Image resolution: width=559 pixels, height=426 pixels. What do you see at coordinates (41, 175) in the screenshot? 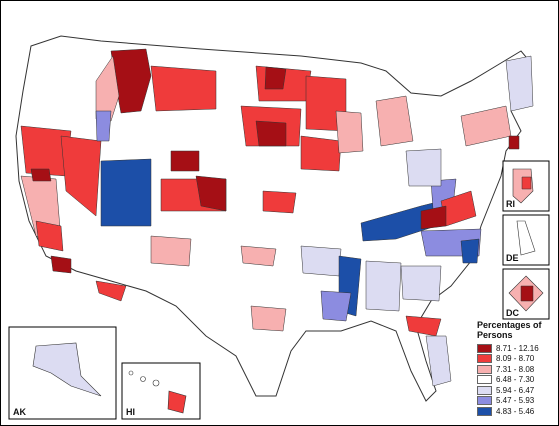
I see `region-california-bay` at bounding box center [41, 175].